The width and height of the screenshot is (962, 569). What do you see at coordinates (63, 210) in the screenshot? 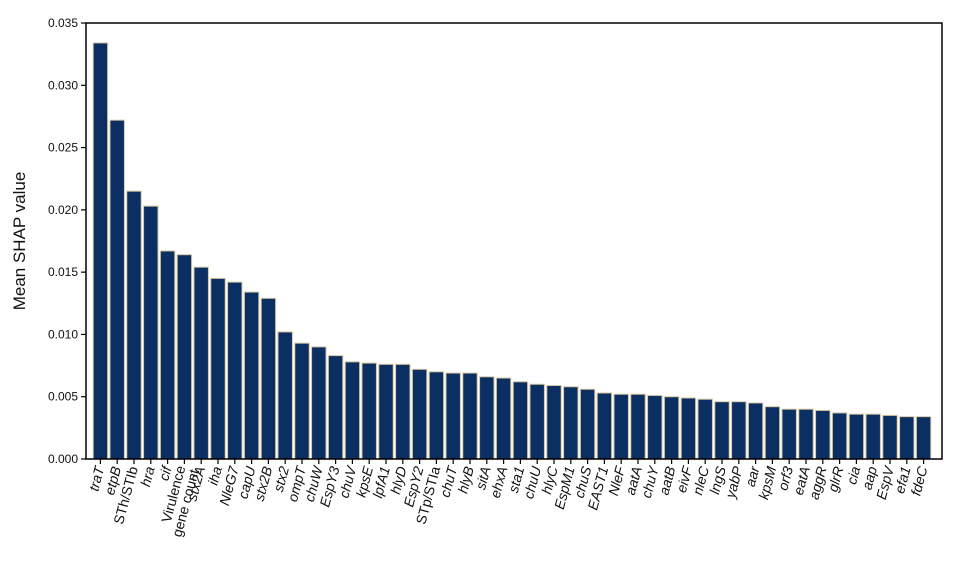
I see `y-tick-label: 0.020` at bounding box center [63, 210].